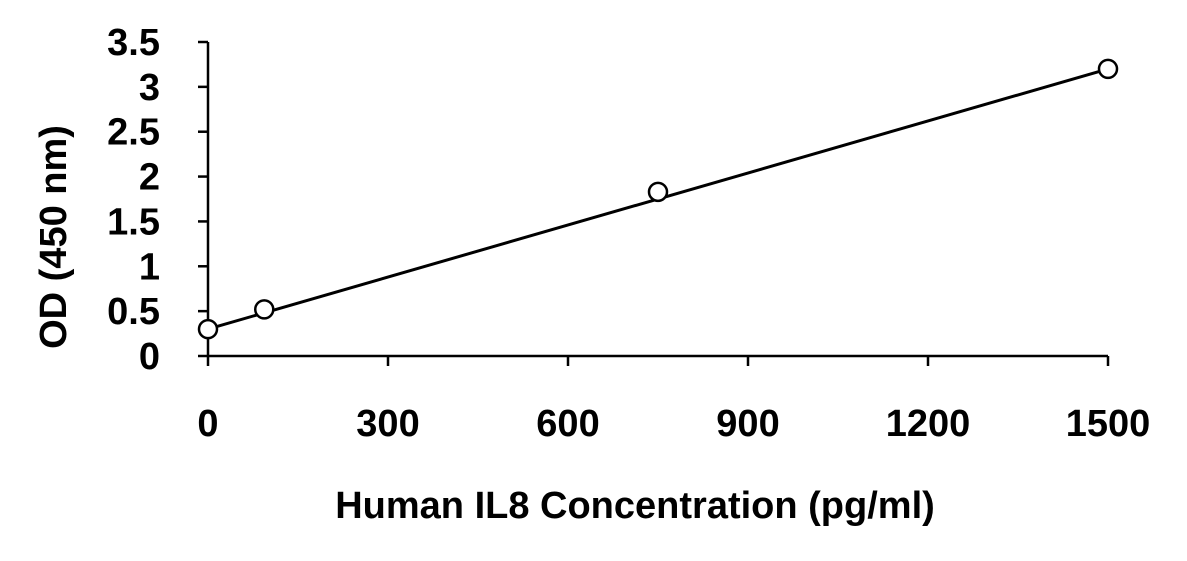 The width and height of the screenshot is (1187, 561). I want to click on x-tick-label: 0, so click(207, 424).